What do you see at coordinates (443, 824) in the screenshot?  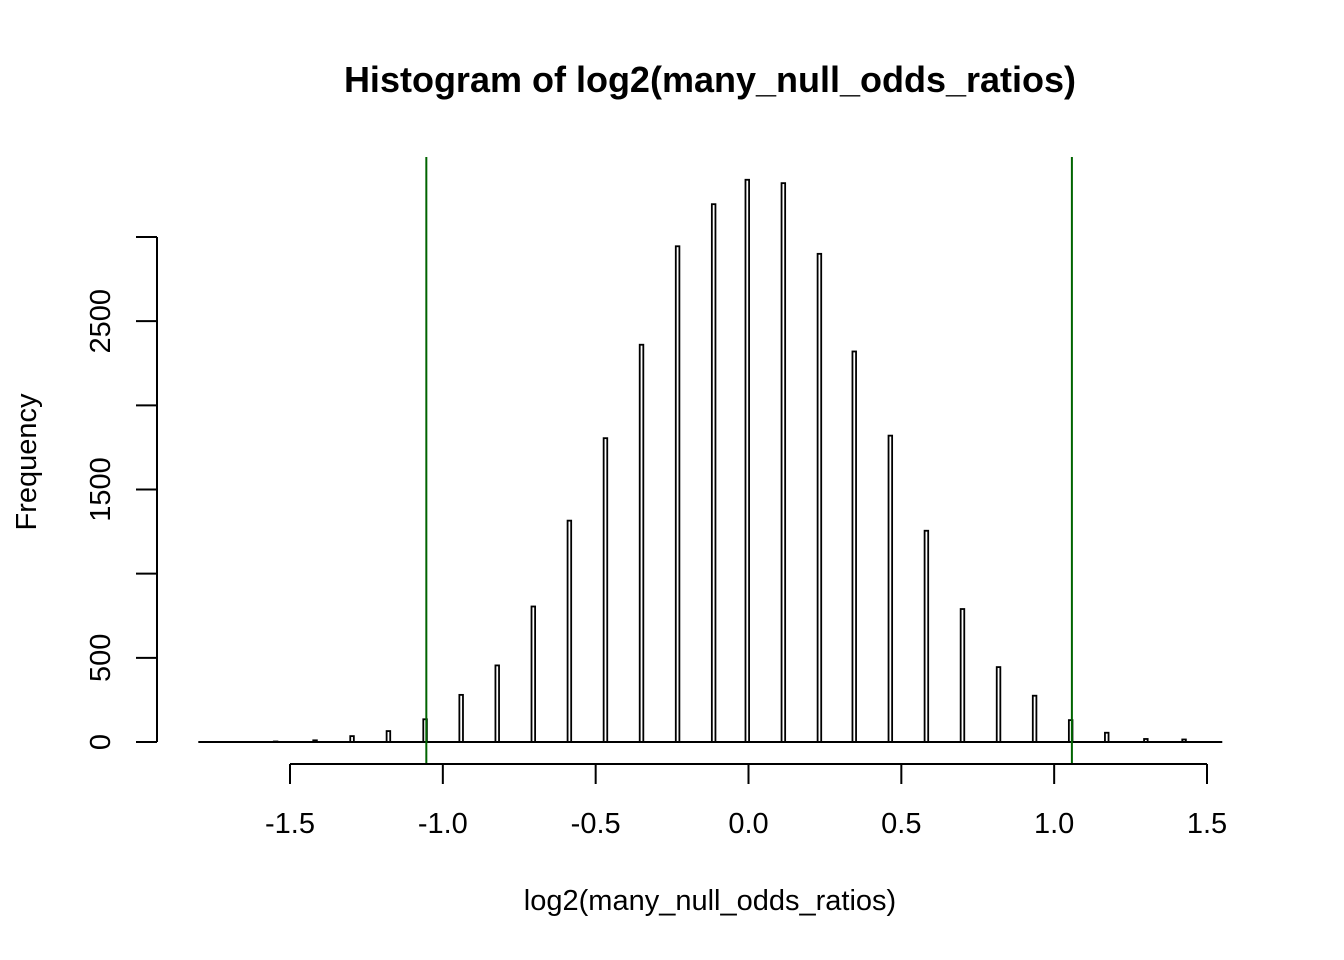 I see `x-tick-label: -1.0` at bounding box center [443, 824].